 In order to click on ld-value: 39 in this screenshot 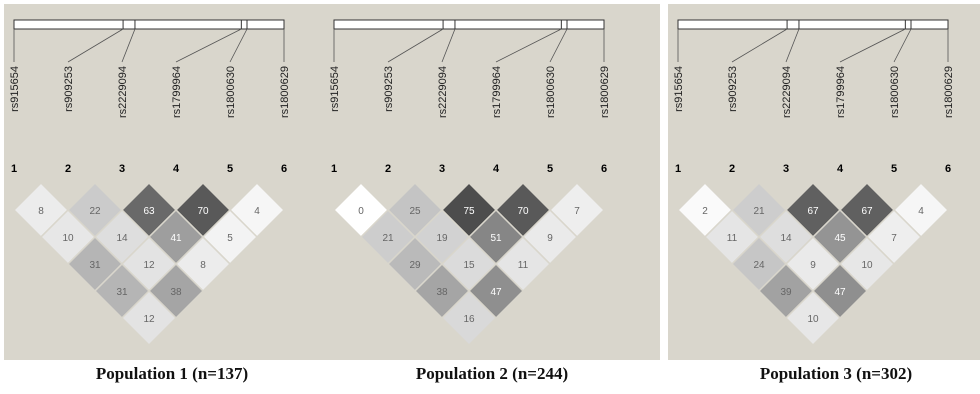, I will do `click(786, 292)`.